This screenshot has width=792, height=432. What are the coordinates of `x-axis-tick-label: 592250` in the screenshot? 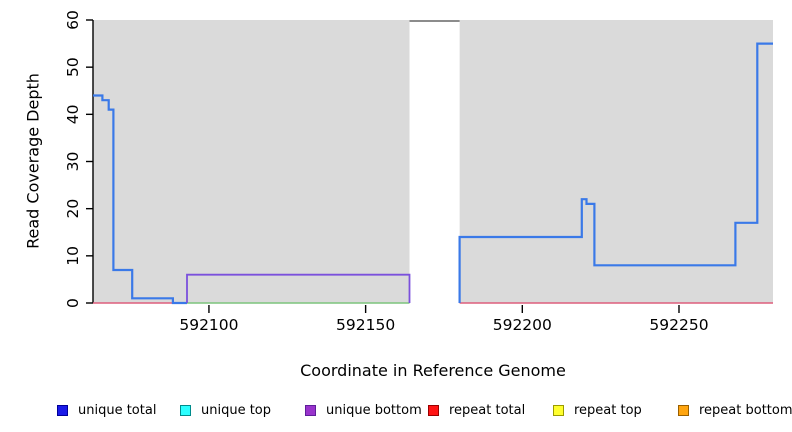 It's located at (678, 325).